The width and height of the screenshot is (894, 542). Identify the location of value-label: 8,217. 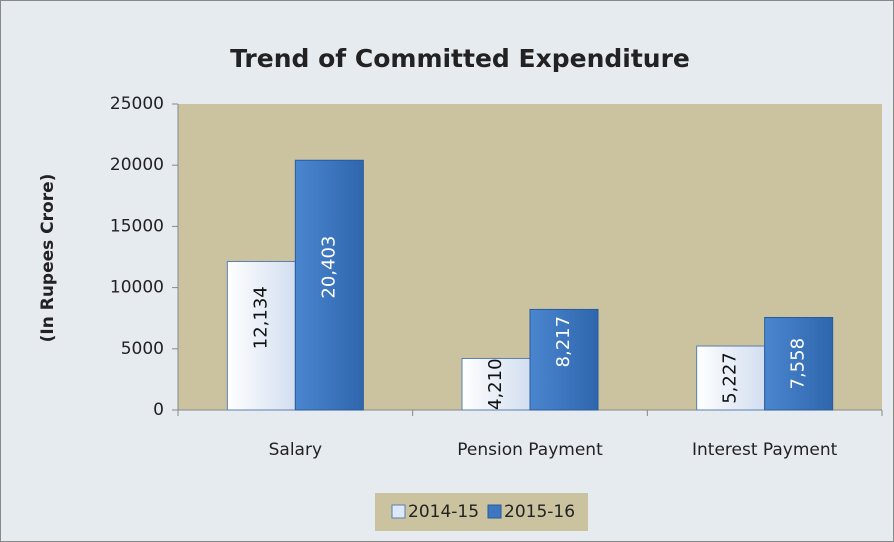
(563, 342).